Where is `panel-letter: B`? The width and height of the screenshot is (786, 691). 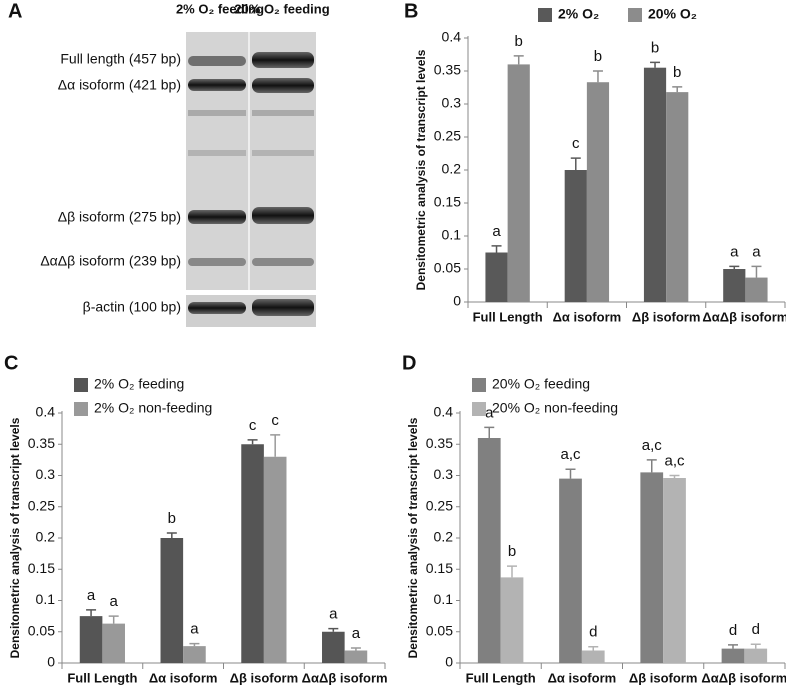 panel-letter: B is located at coordinates (411, 11).